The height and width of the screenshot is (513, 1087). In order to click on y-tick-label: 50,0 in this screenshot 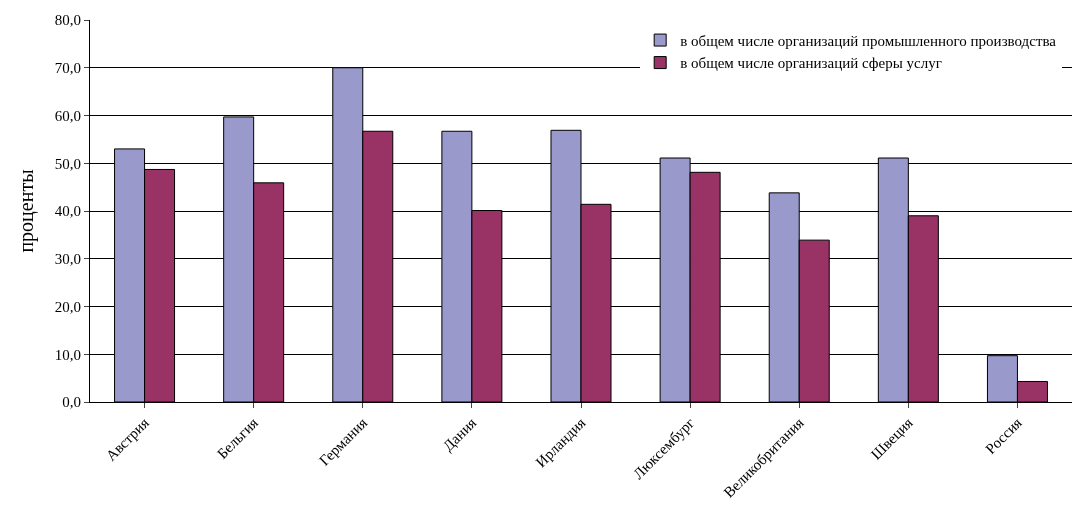, I will do `click(67, 163)`.